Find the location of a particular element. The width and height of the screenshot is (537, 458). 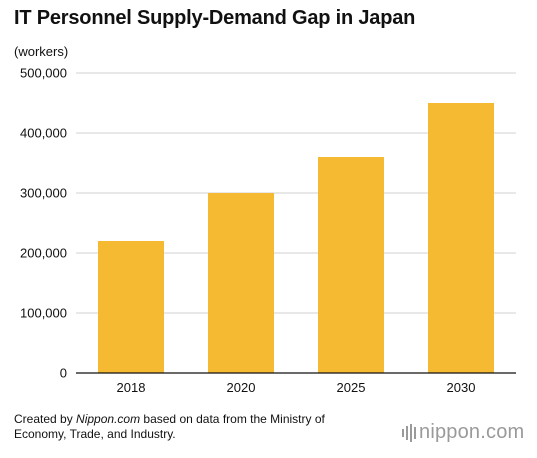

y-tick-label: 400,000 is located at coordinates (43, 133).